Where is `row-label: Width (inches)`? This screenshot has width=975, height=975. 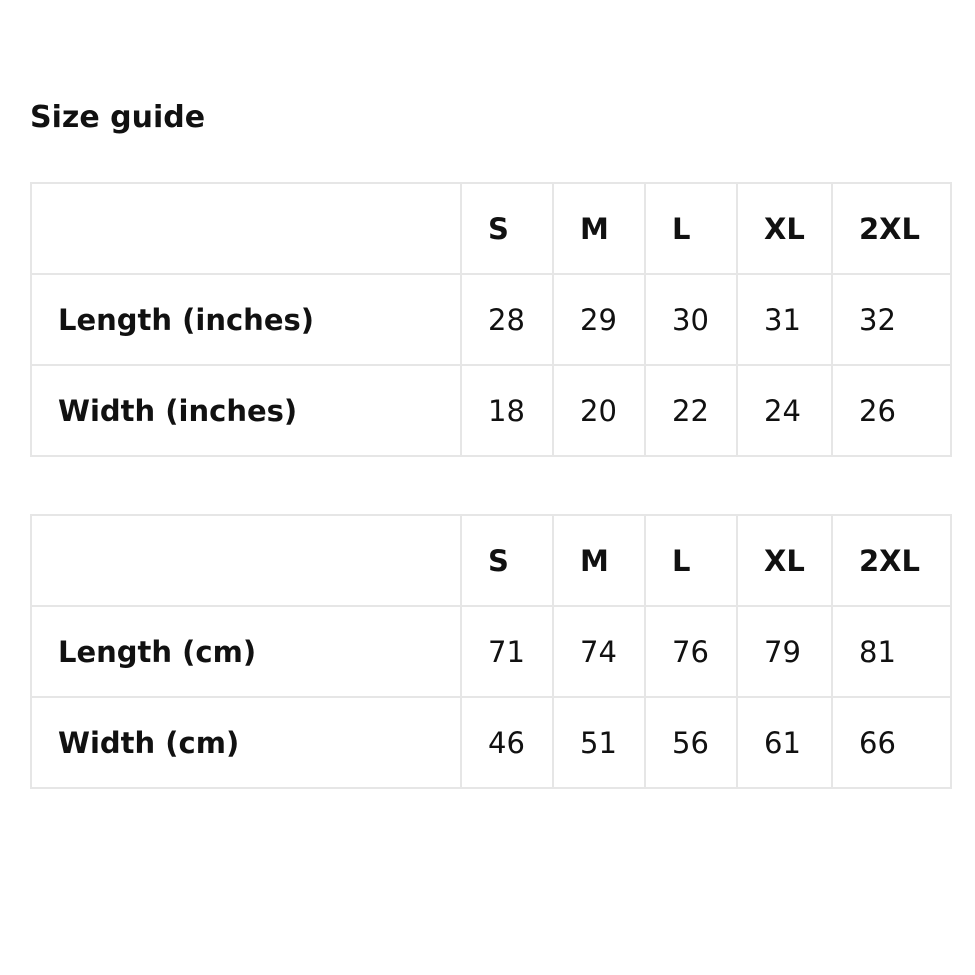
row-label: Width (inches) is located at coordinates (246, 410).